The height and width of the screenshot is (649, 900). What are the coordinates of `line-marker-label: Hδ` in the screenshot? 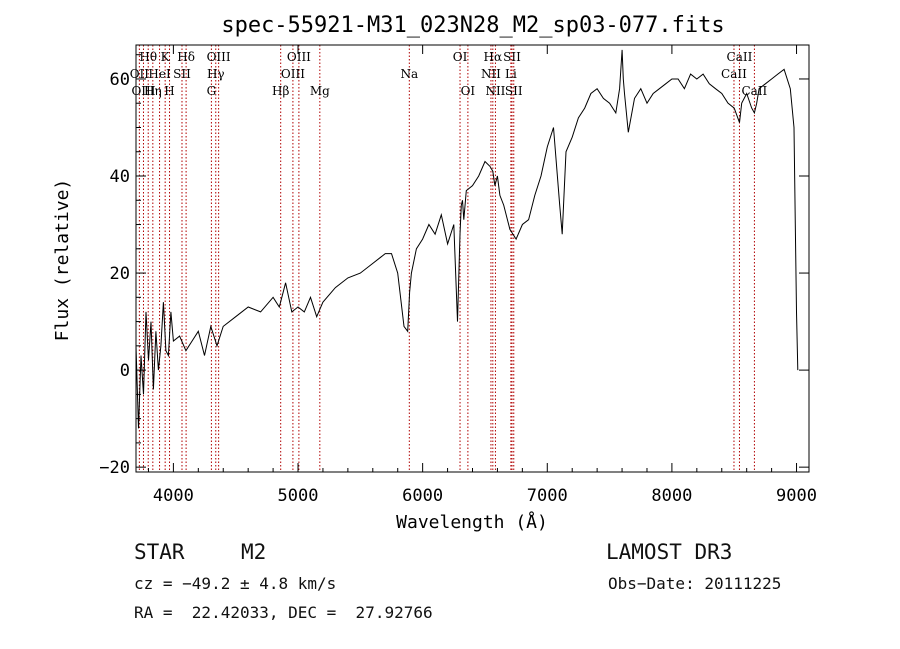 It's located at (186, 57).